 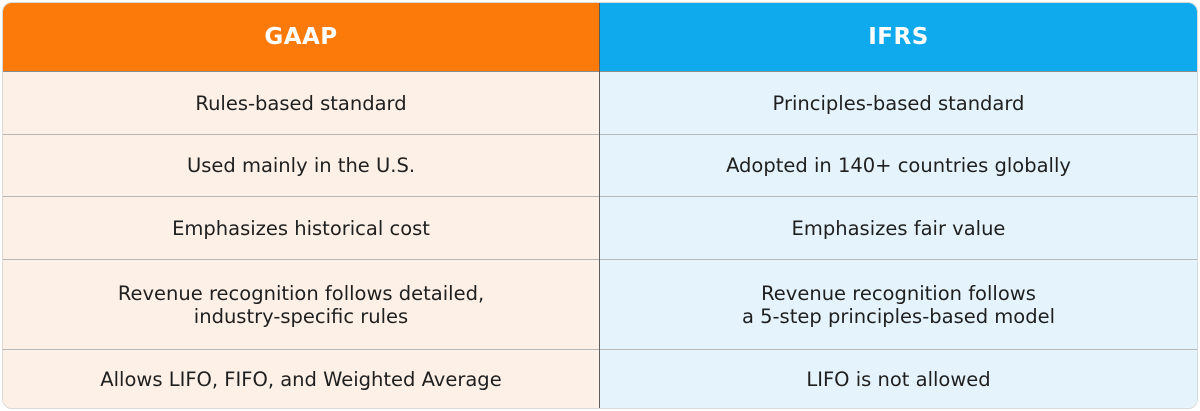 What do you see at coordinates (898, 228) in the screenshot?
I see `ifrs-cell-valuation: Emphasizes fair value` at bounding box center [898, 228].